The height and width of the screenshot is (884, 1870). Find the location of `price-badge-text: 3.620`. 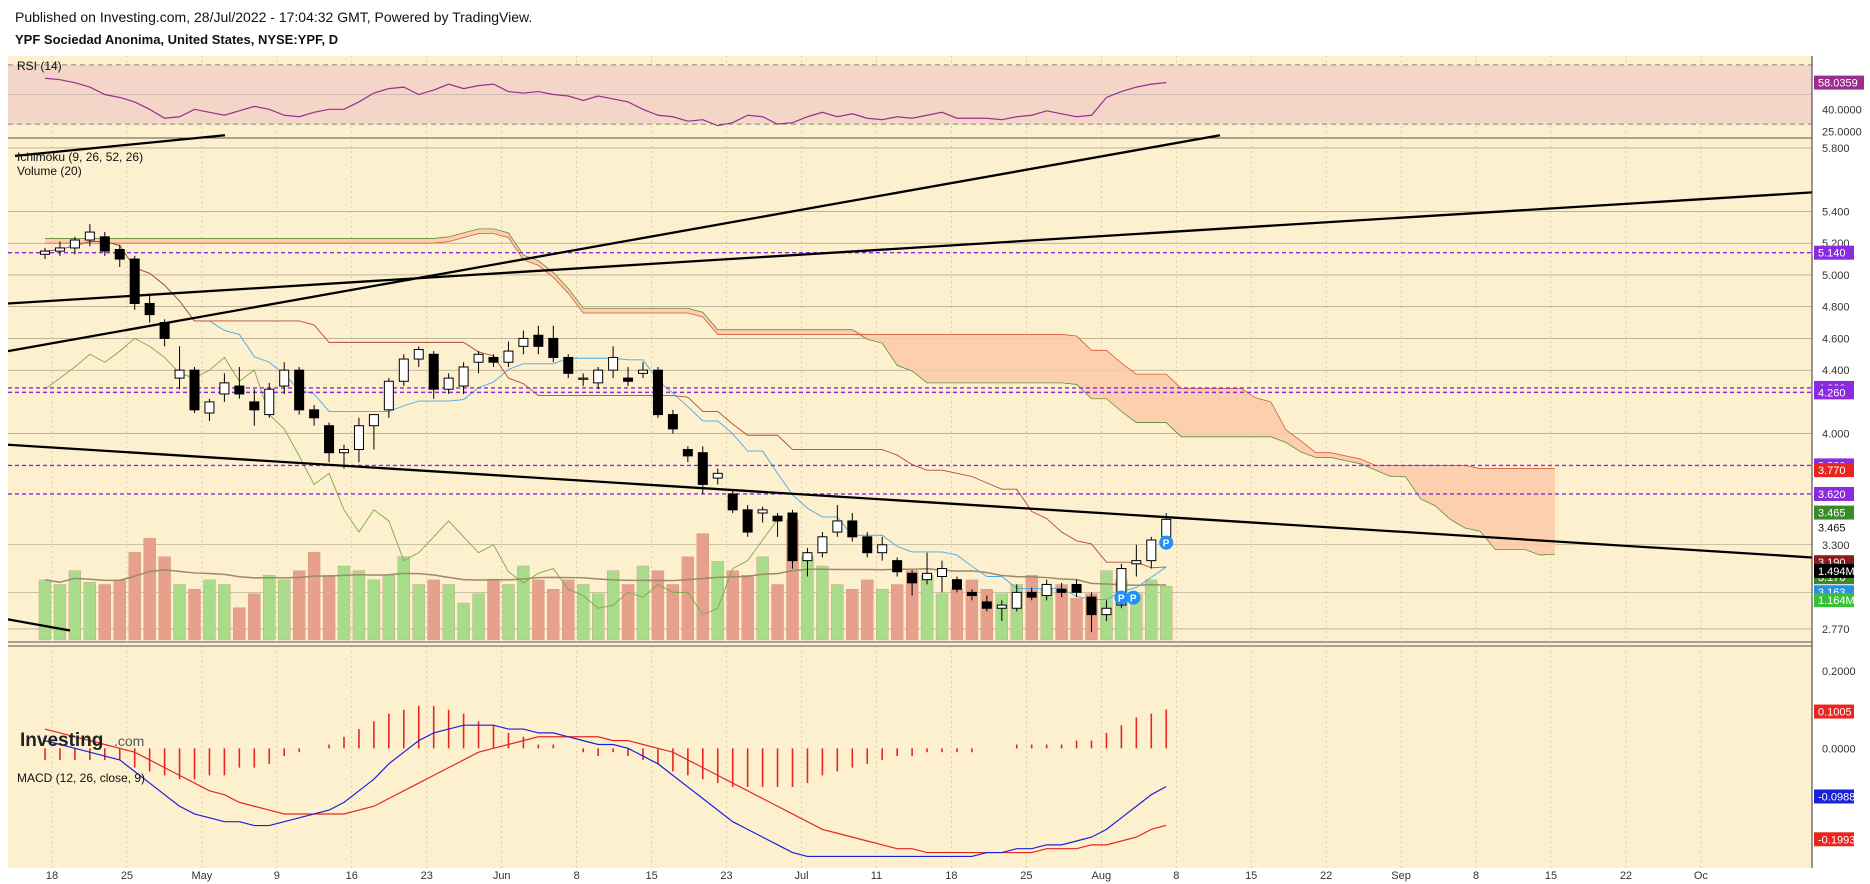

price-badge-text: 3.620 is located at coordinates (1832, 495).